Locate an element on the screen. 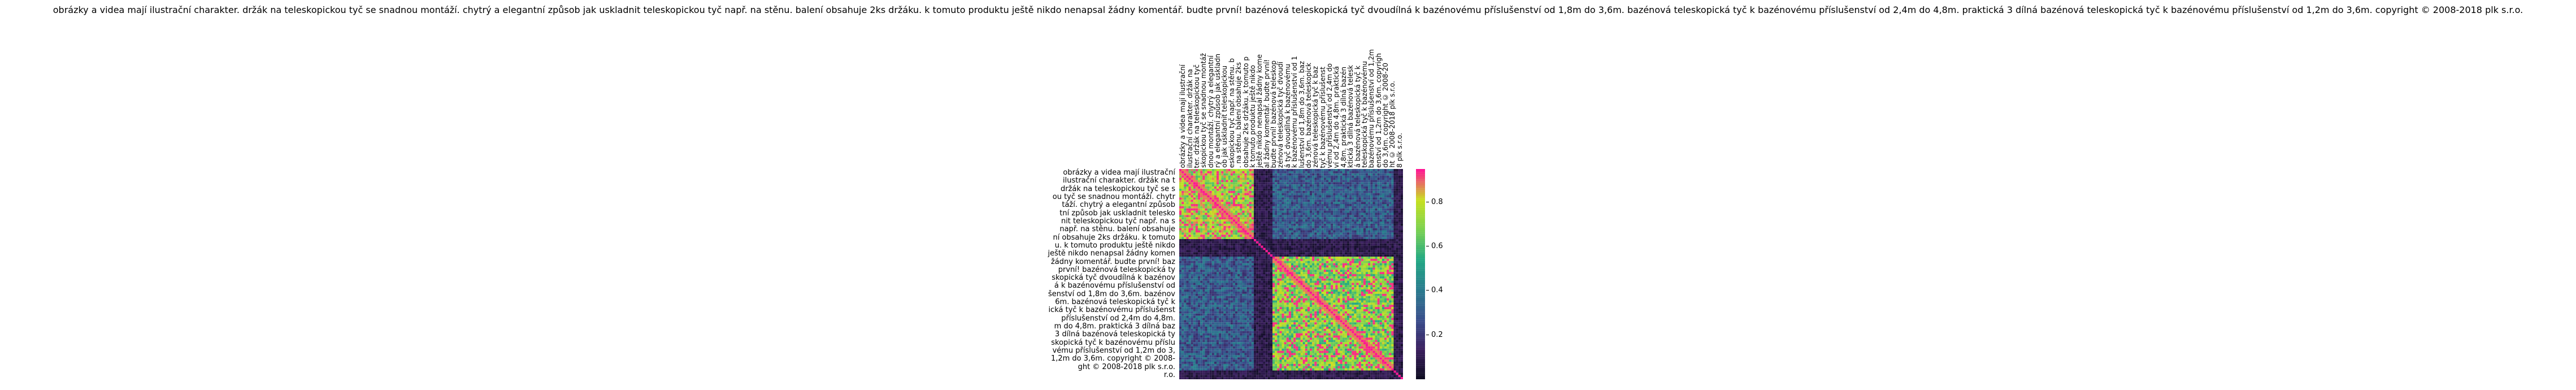  row-label: 6m. bazénová teleskopická tyč k is located at coordinates (1115, 302).